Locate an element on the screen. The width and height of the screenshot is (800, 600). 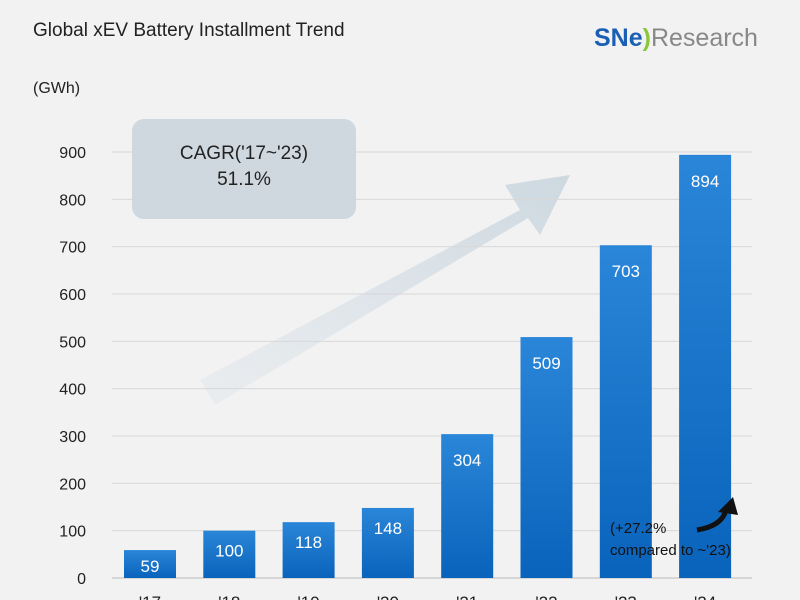
y-tick-label: 100 is located at coordinates (72, 532).